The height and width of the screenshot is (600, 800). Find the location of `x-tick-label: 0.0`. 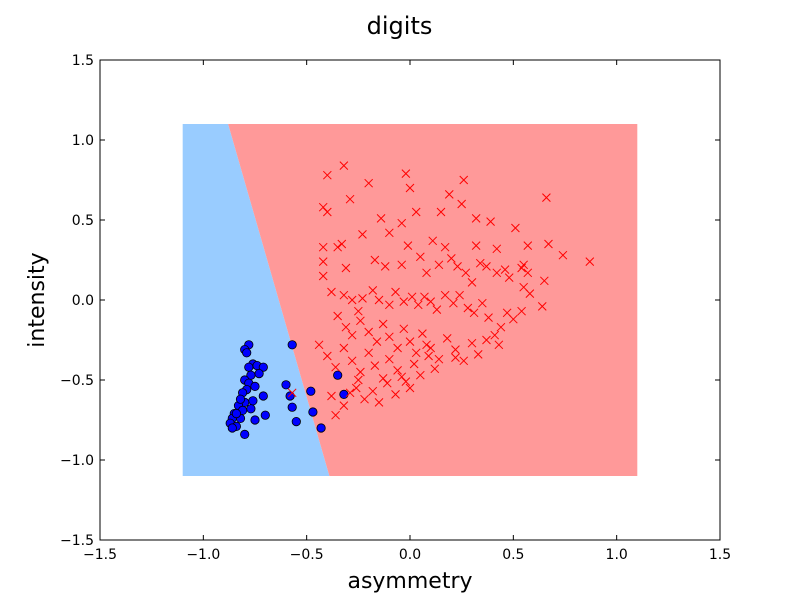

x-tick-label: 0.0 is located at coordinates (410, 555).